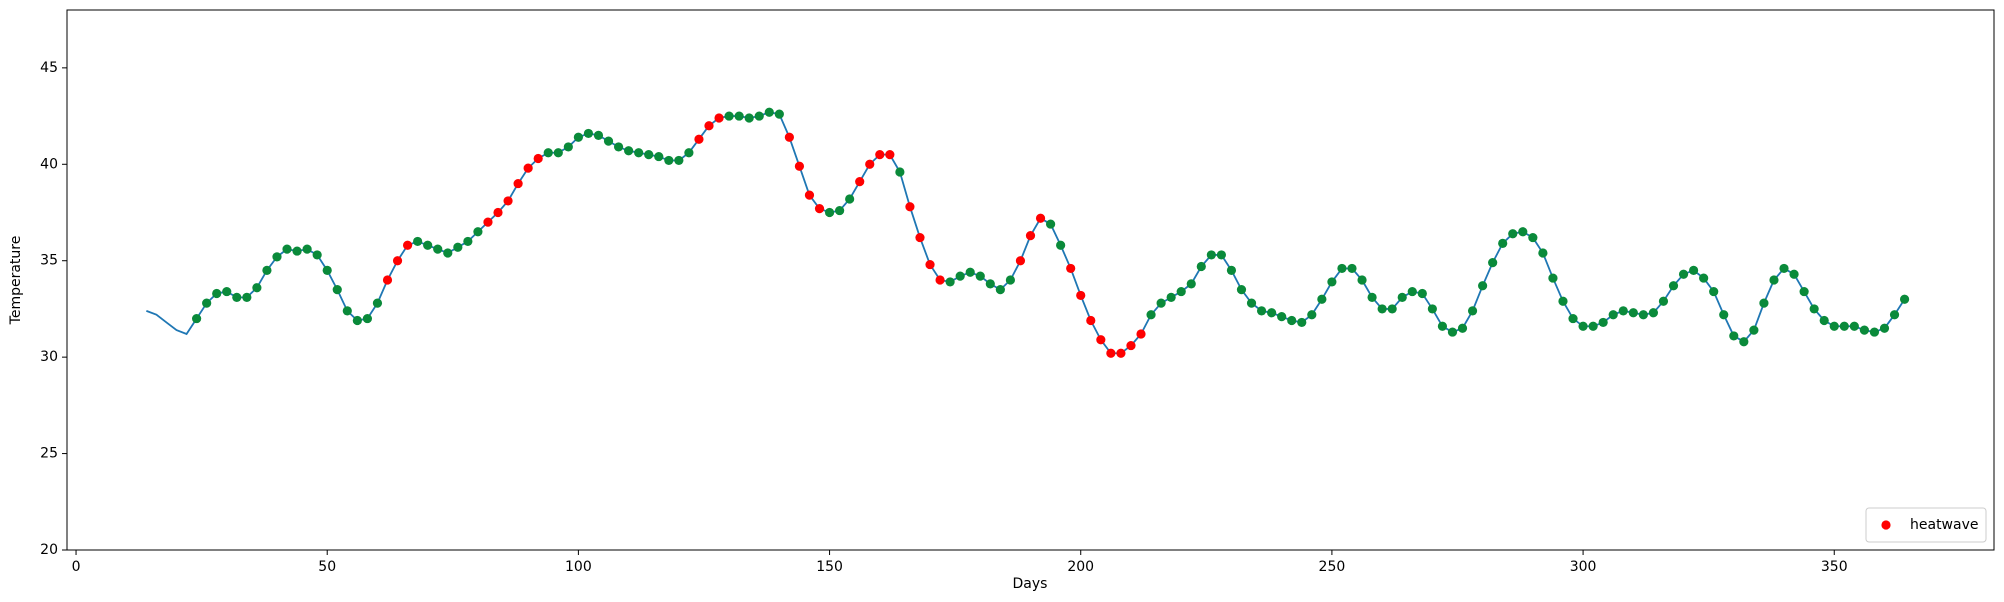 The width and height of the screenshot is (2004, 602). I want to click on x-tick-label: 100, so click(578, 567).